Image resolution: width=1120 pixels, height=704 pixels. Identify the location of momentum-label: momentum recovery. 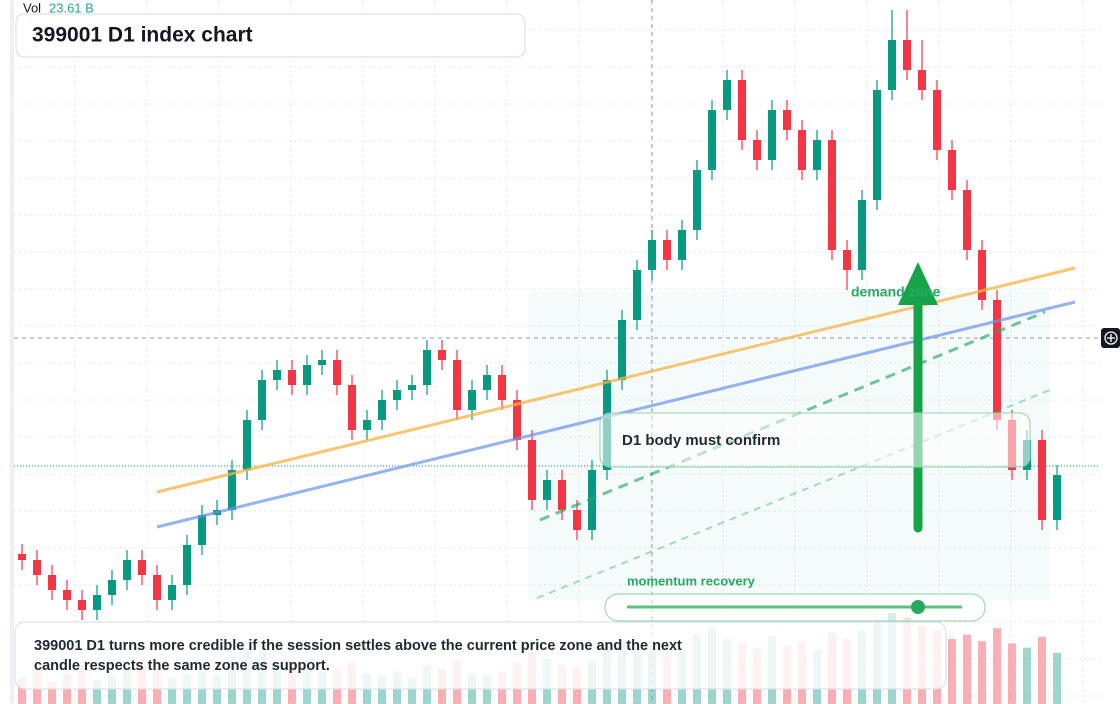
(691, 580).